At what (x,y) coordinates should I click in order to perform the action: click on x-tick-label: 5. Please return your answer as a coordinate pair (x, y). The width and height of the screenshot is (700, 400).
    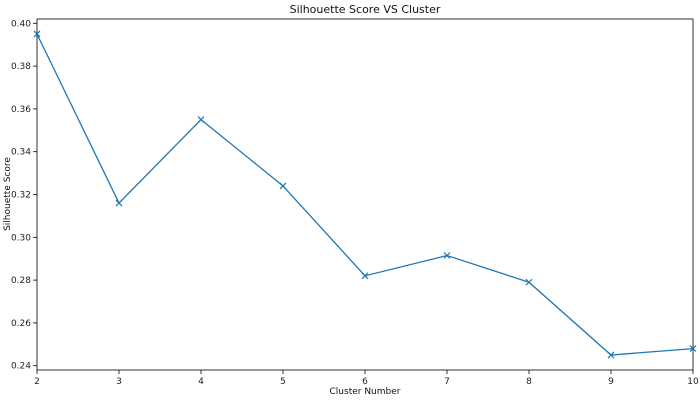
    Looking at the image, I should click on (283, 382).